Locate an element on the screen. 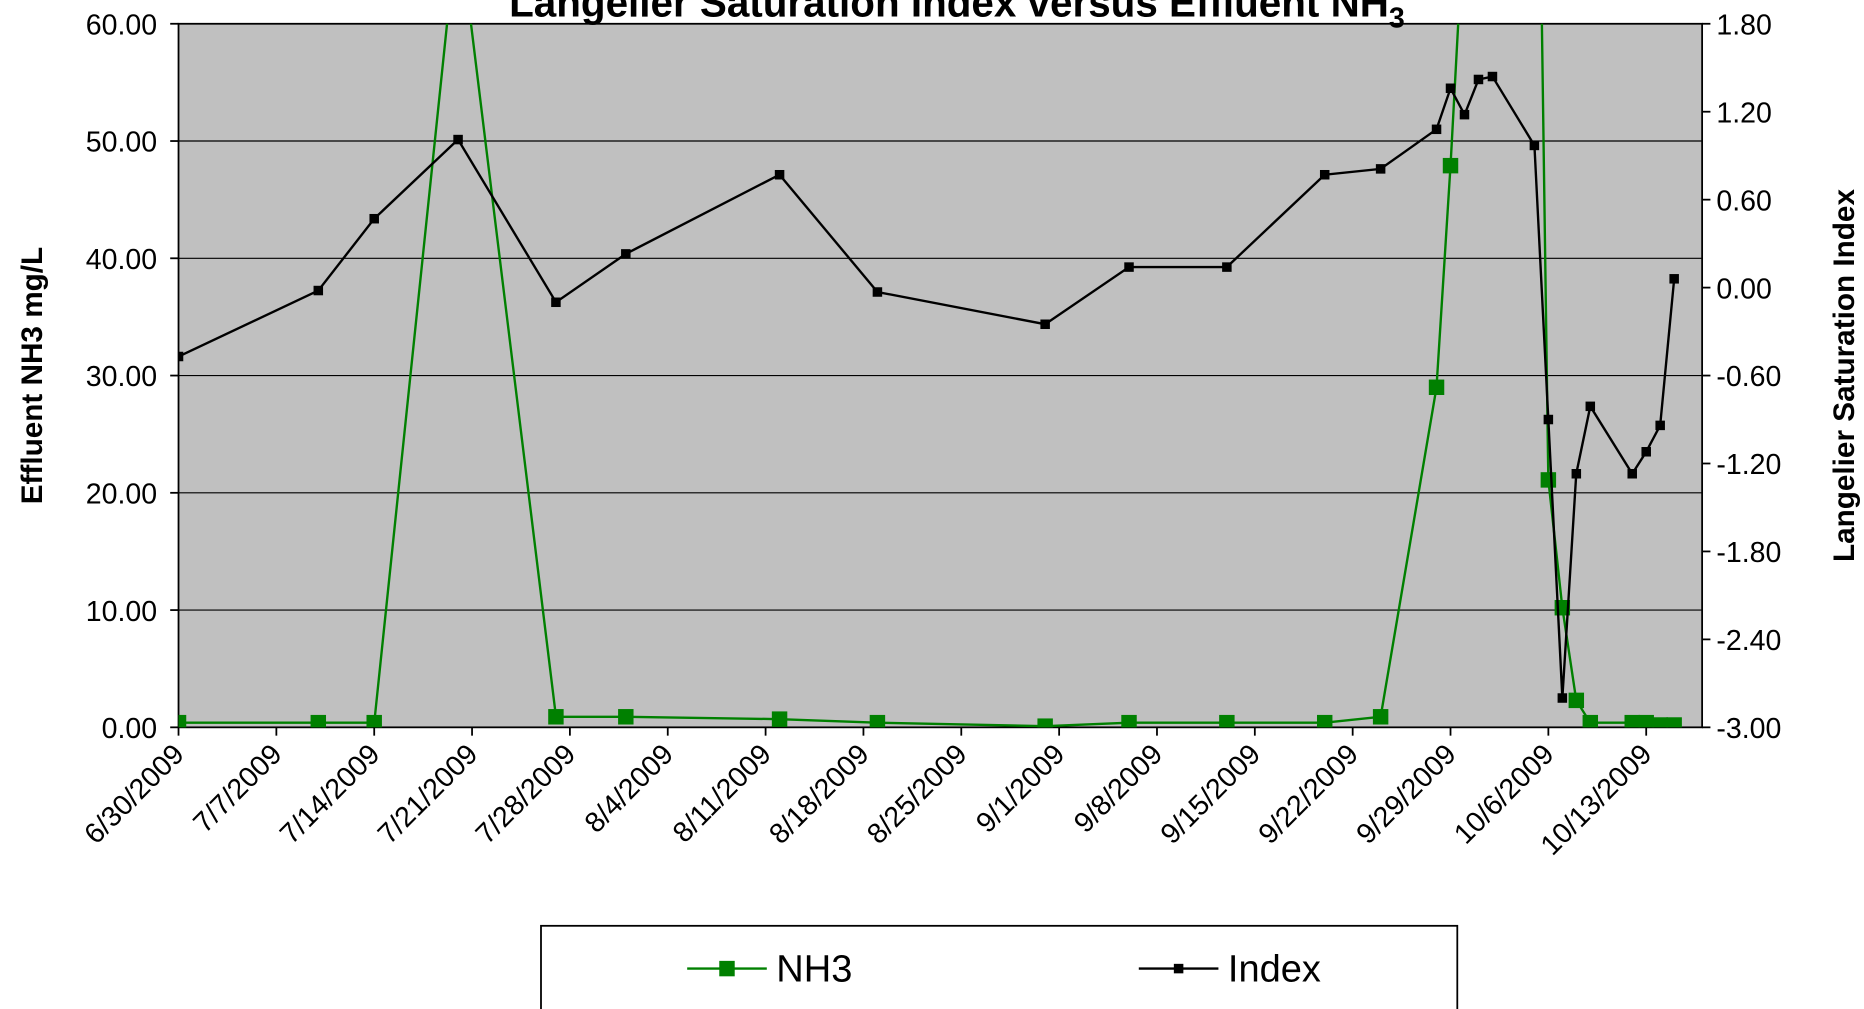 The width and height of the screenshot is (1864, 1009). x-tick-label: 9/29/2009 is located at coordinates (1406, 794).